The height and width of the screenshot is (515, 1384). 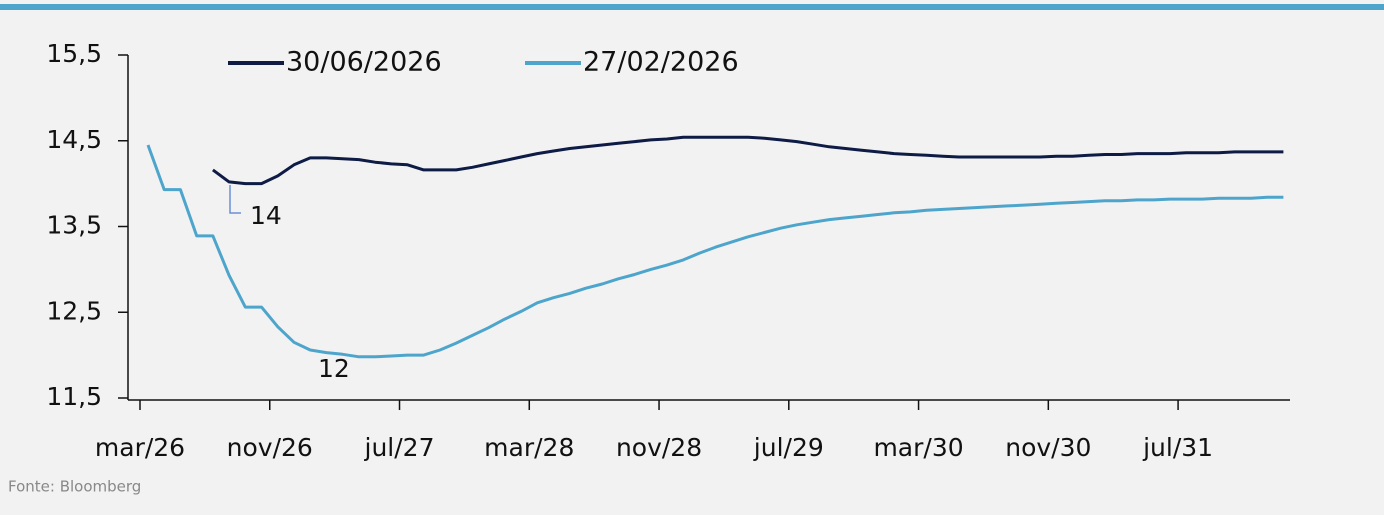 I want to click on x-tick-label: jul/27, so click(x=399, y=447).